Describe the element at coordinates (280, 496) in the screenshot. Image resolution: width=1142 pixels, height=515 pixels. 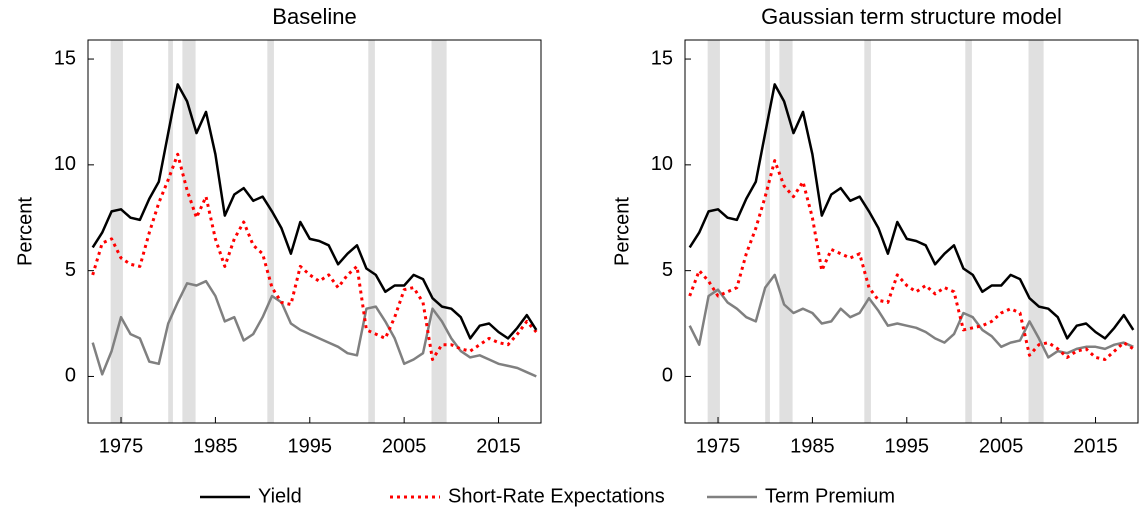
I see `legend-label: Yield` at that location.